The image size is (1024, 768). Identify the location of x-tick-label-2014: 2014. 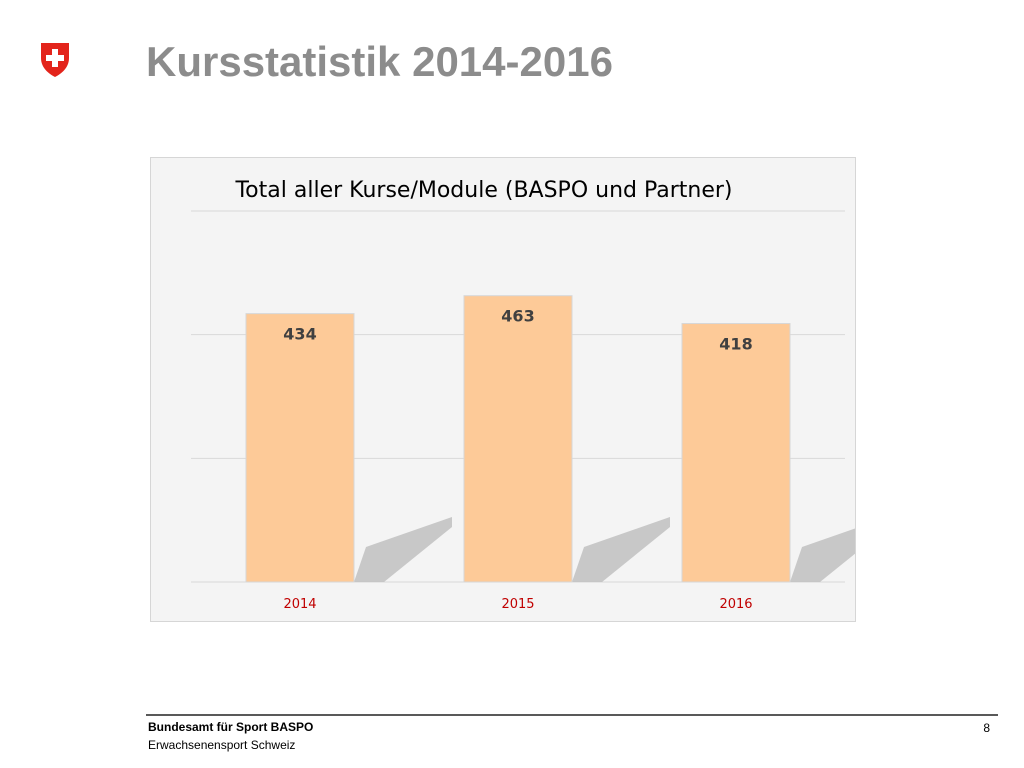
(299, 604).